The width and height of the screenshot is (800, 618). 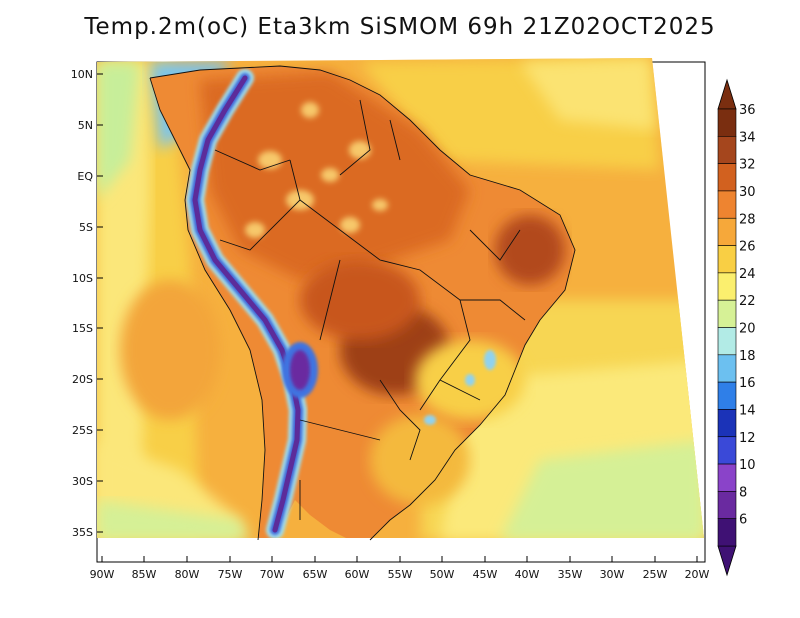 I want to click on colorbar-label: 20, so click(x=747, y=329).